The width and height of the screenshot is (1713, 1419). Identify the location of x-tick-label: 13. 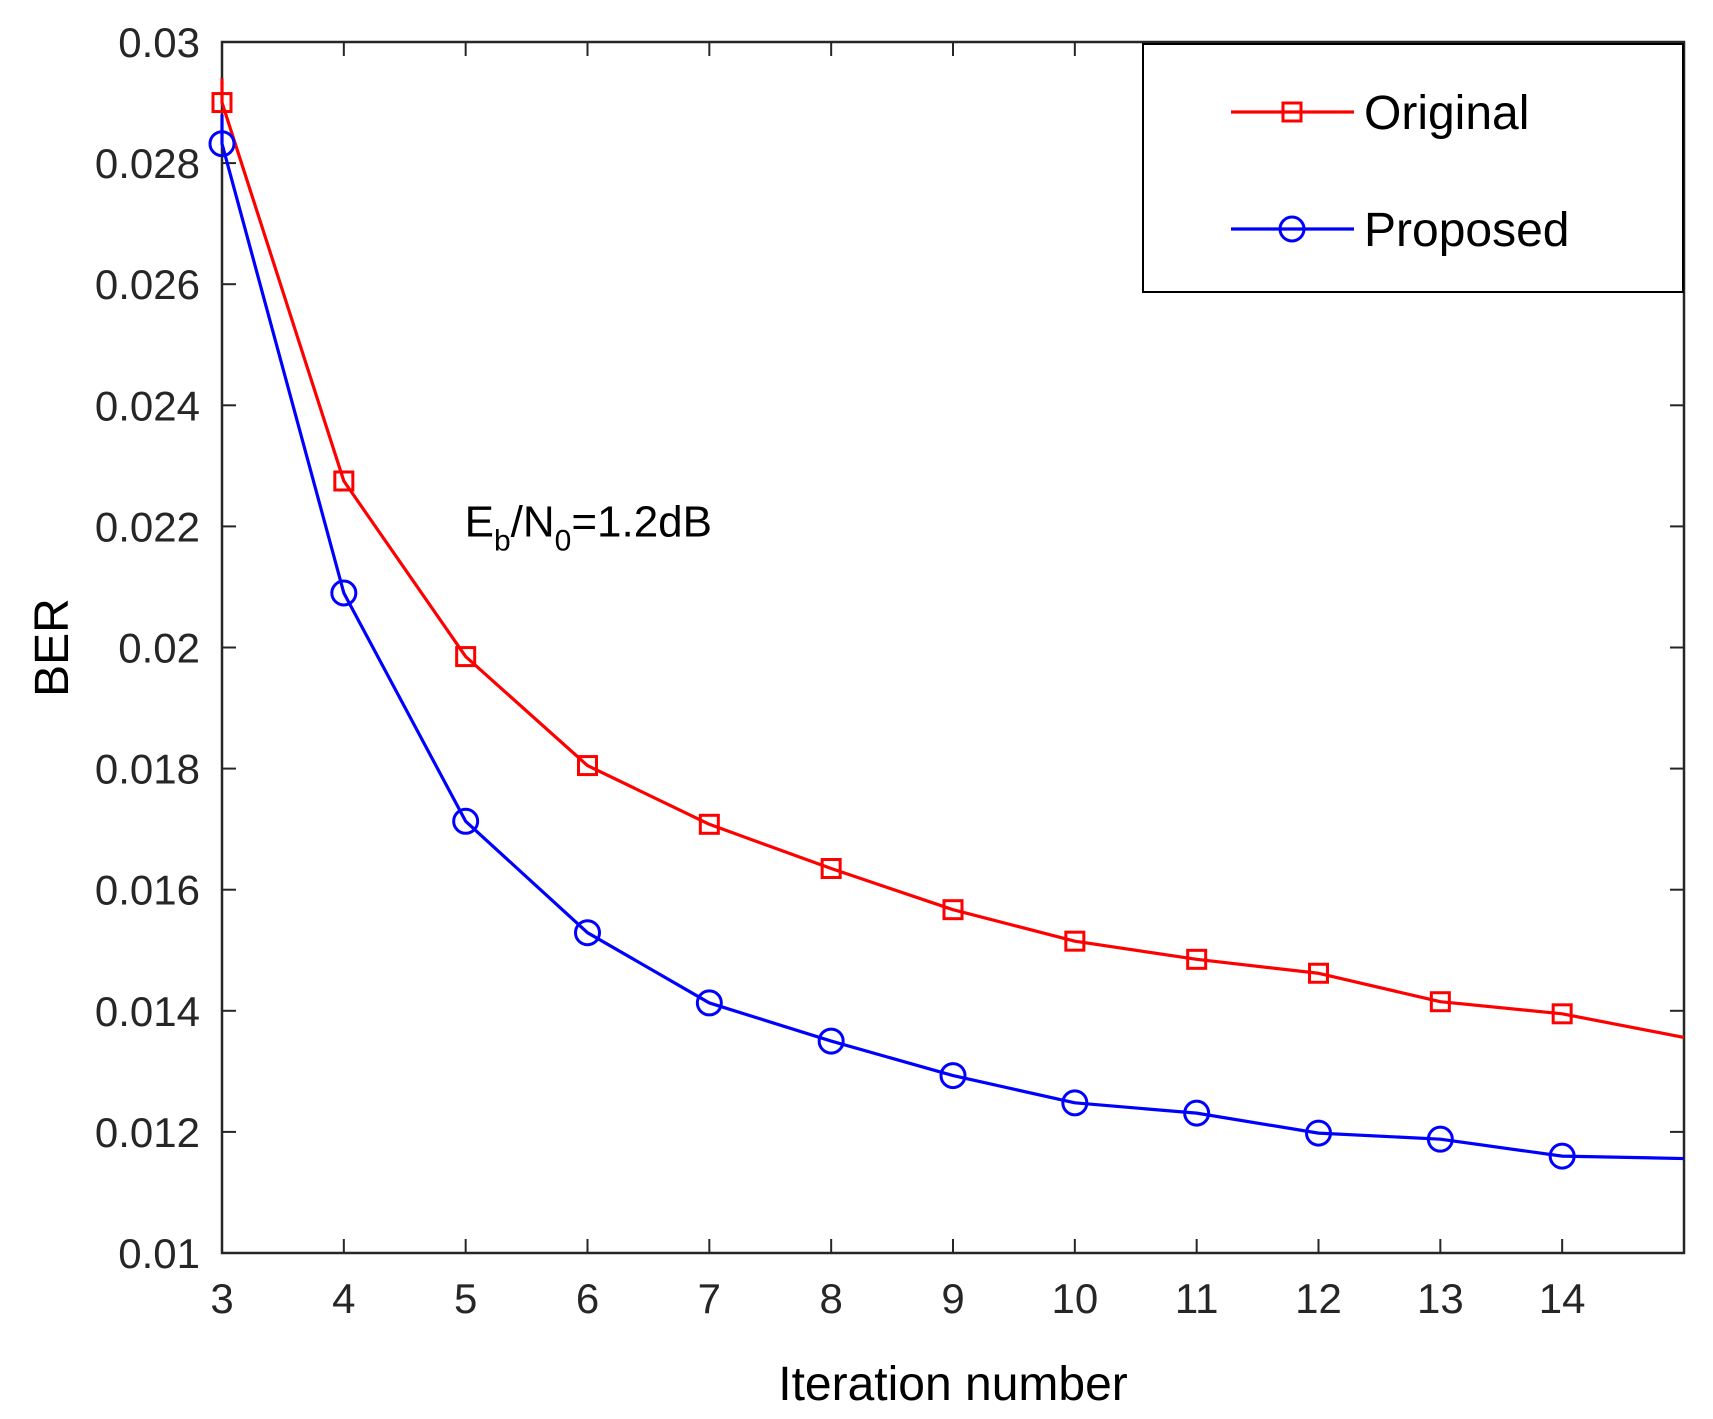
(1440, 1298).